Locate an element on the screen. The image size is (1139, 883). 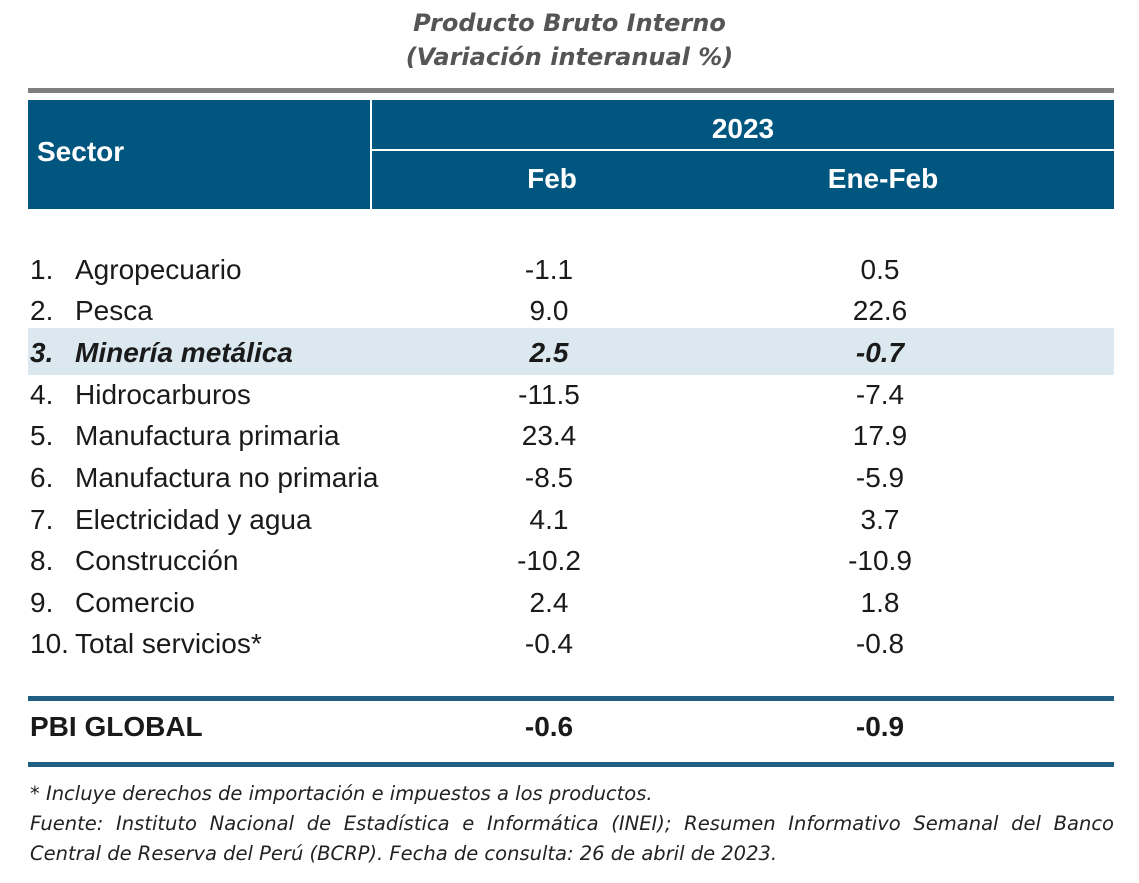
row-value-ene-feb: -0.7 is located at coordinates (880, 352).